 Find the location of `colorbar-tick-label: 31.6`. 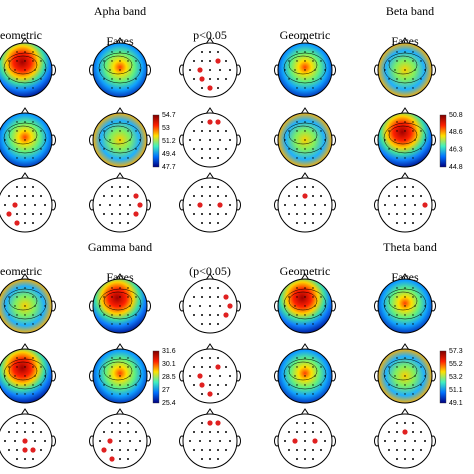

colorbar-tick-label: 31.6 is located at coordinates (169, 351).